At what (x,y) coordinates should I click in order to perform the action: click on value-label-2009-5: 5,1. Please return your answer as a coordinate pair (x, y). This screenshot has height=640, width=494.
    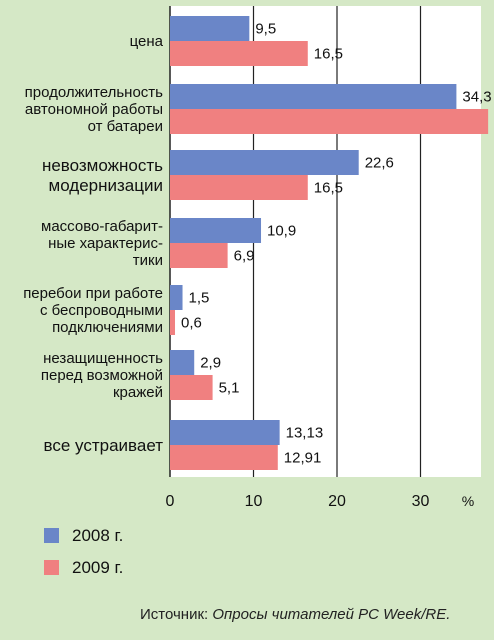
    Looking at the image, I should click on (229, 388).